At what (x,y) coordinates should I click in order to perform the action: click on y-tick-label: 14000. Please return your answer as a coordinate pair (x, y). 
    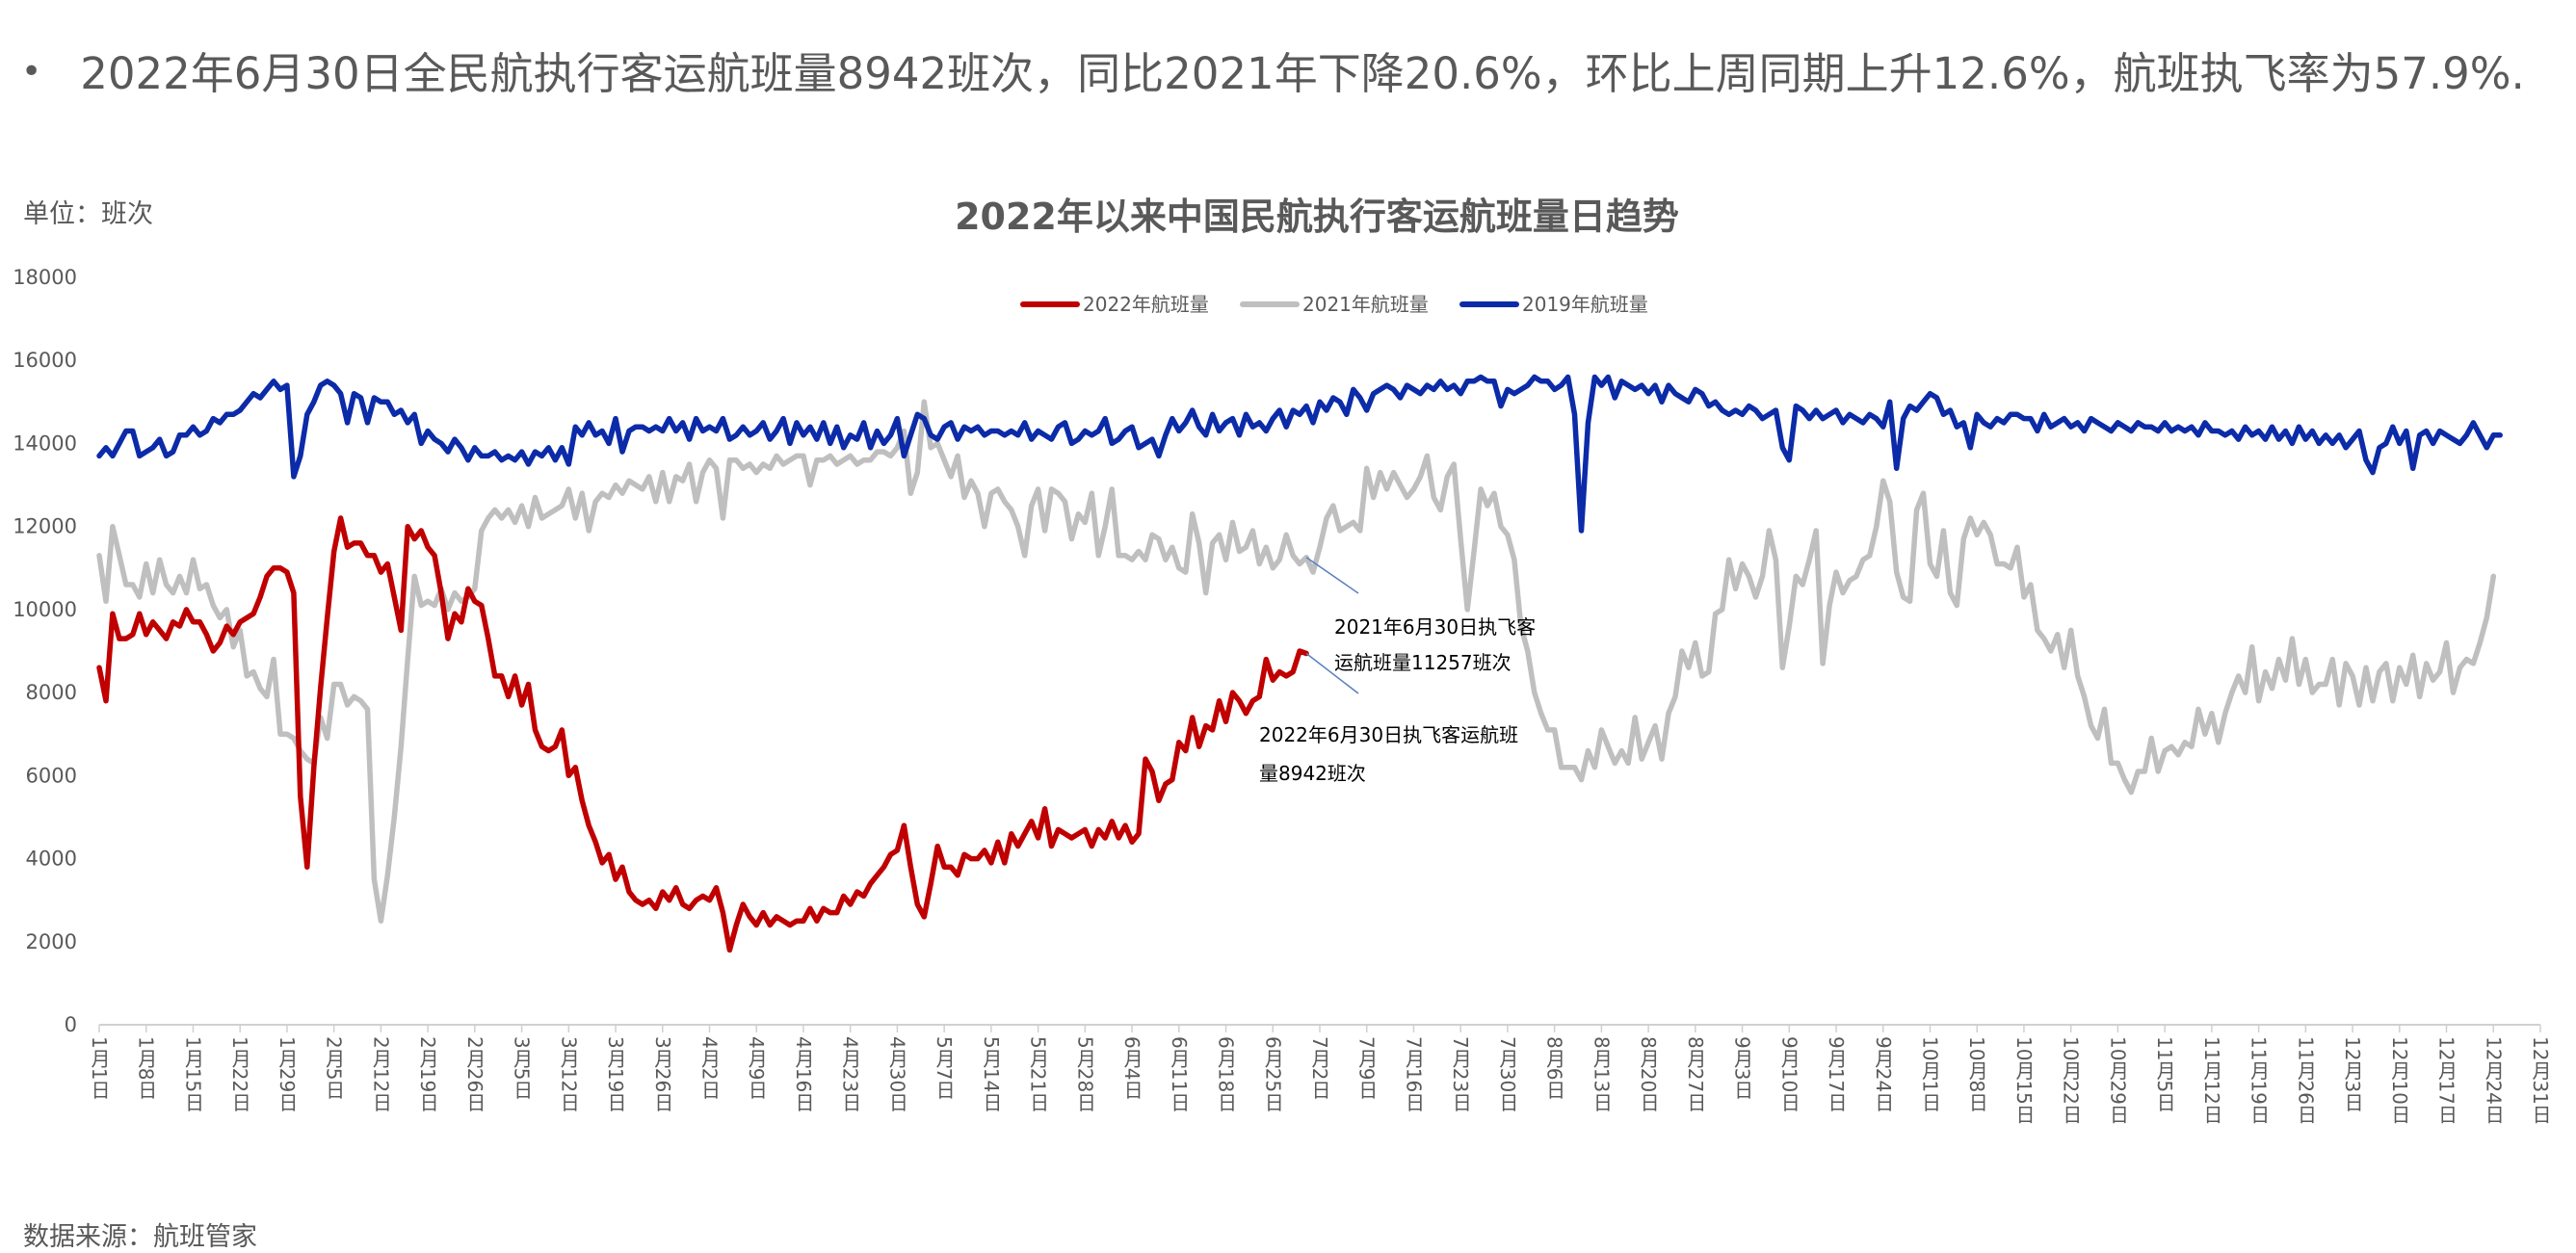
    Looking at the image, I should click on (45, 443).